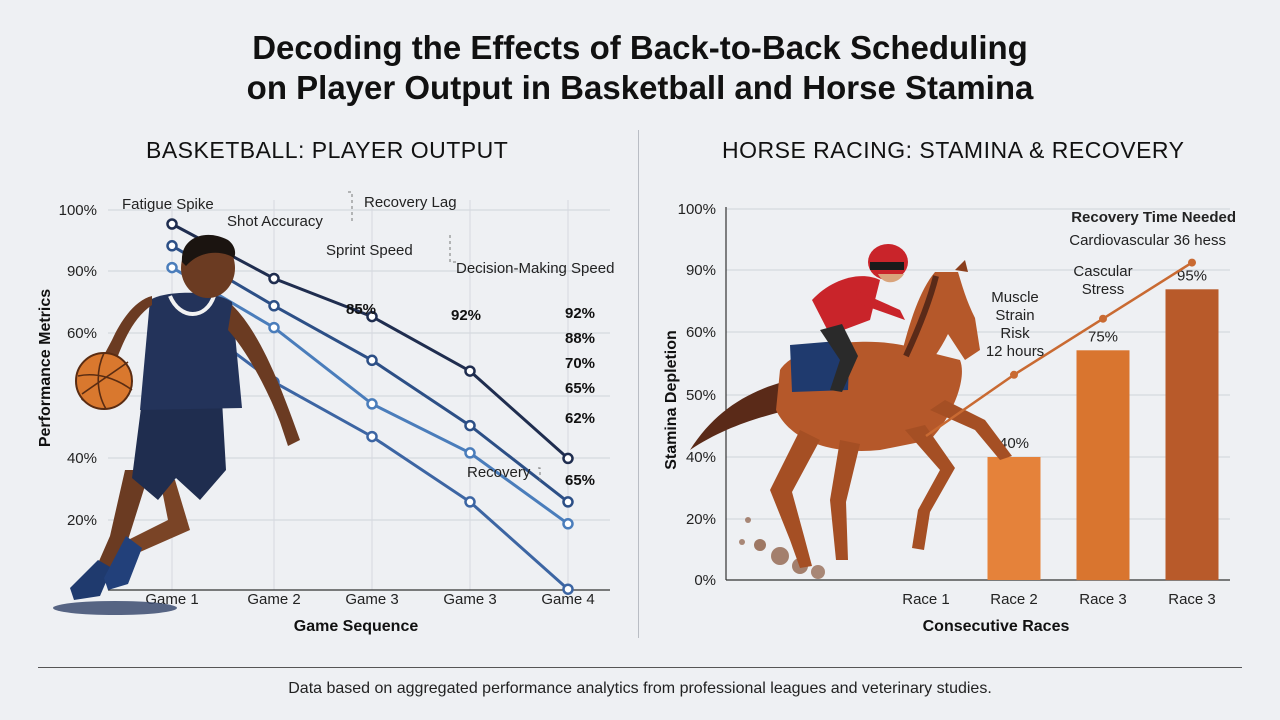 The width and height of the screenshot is (1280, 720). What do you see at coordinates (640, 667) in the screenshot?
I see `footer-divider` at bounding box center [640, 667].